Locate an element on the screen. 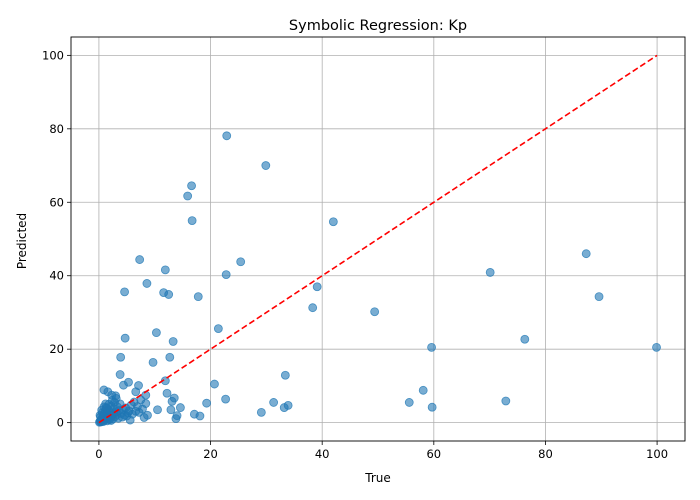 This screenshot has width=700, height=500. x-axis-label: True is located at coordinates (377, 478).